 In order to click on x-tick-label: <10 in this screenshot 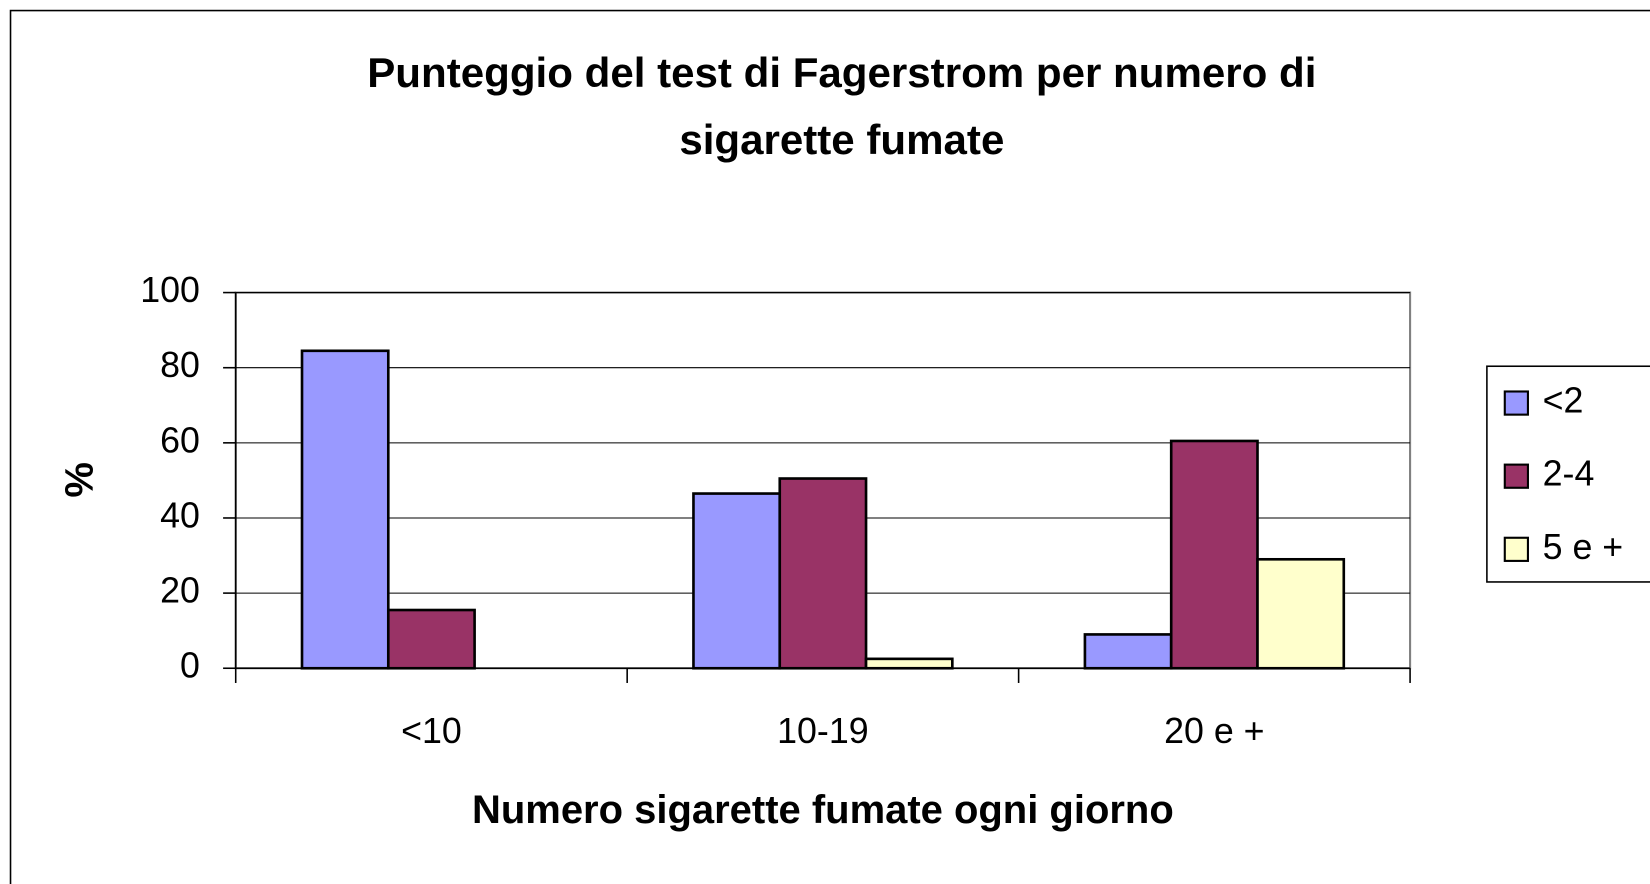, I will do `click(431, 731)`.